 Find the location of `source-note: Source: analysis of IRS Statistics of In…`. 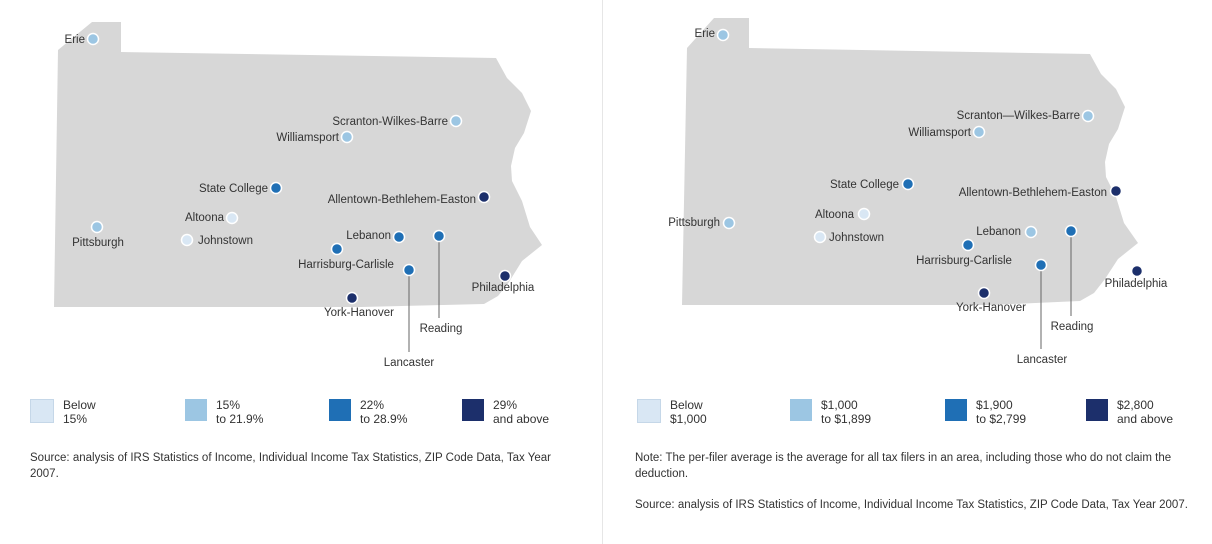

source-note: Source: analysis of IRS Statistics of In… is located at coordinates (911, 505).